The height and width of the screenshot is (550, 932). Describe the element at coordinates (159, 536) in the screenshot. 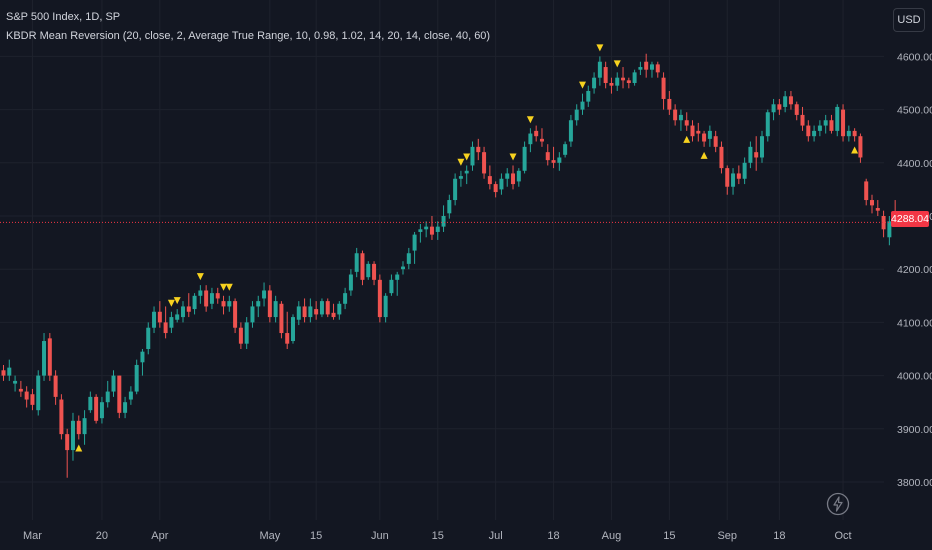

I see `time-axis-tick-label: Apr` at that location.